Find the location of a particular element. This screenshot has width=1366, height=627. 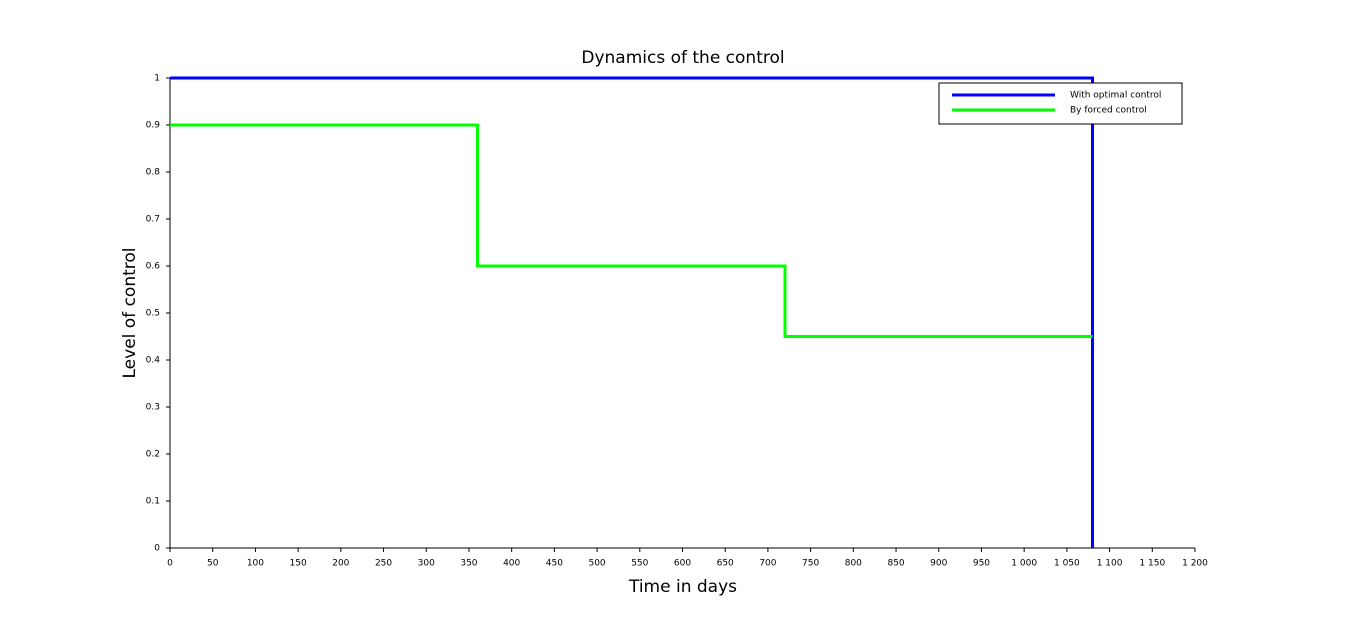

y-tick-label: 0.4 is located at coordinates (153, 361).